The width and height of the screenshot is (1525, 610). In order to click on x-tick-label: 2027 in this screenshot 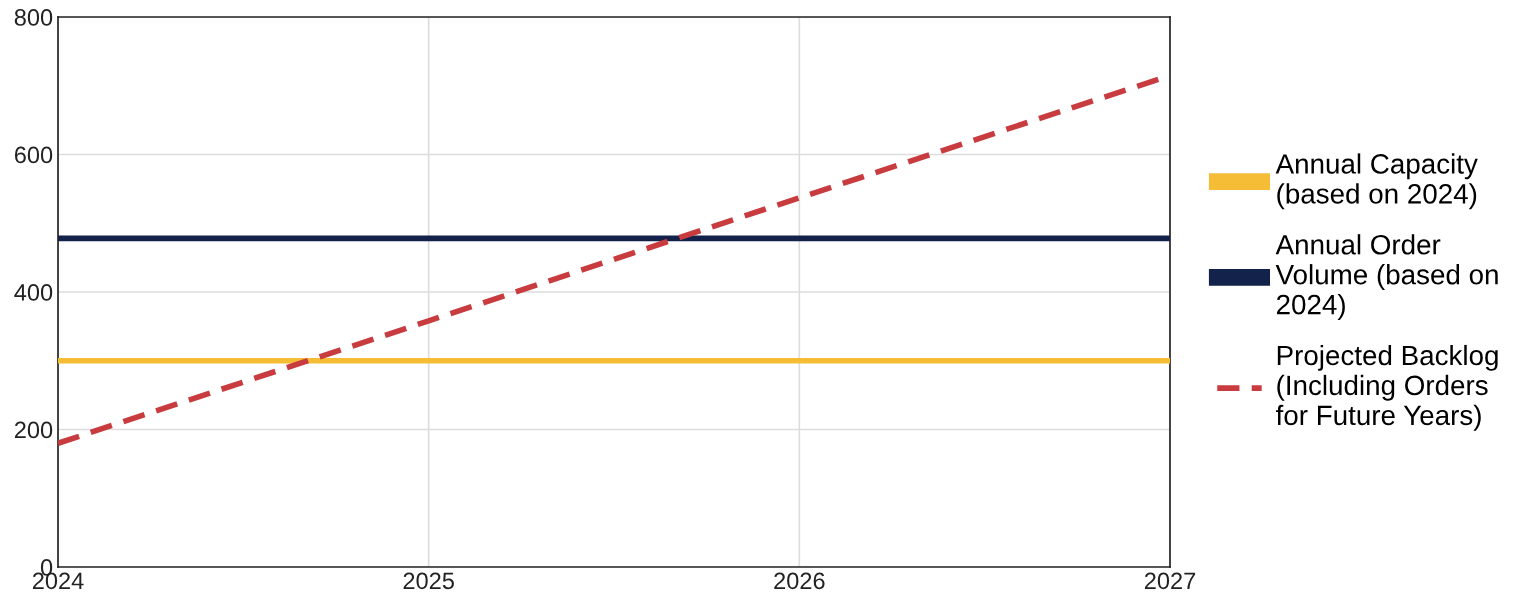, I will do `click(1170, 581)`.